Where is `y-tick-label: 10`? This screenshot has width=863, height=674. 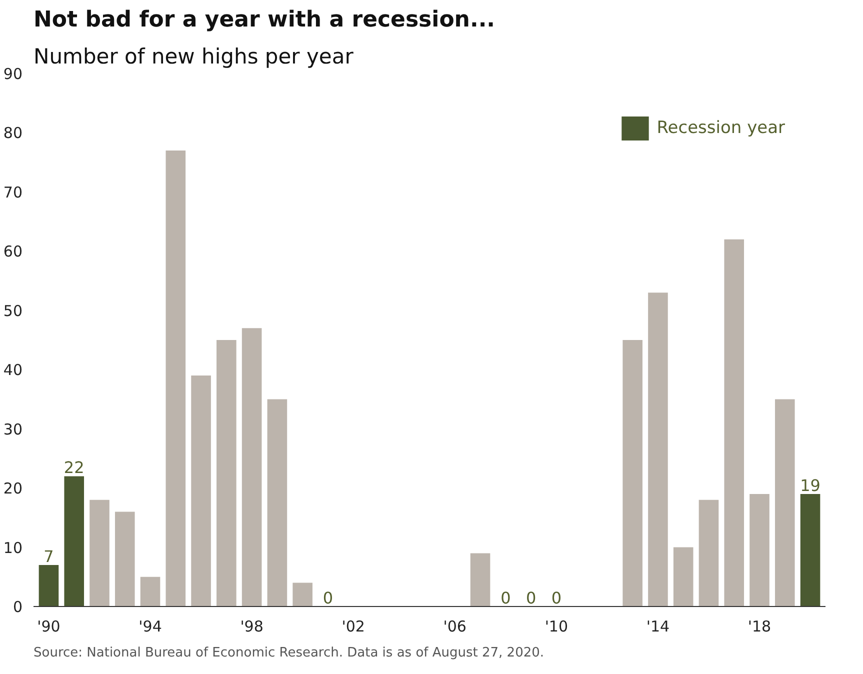 y-tick-label: 10 is located at coordinates (13, 547).